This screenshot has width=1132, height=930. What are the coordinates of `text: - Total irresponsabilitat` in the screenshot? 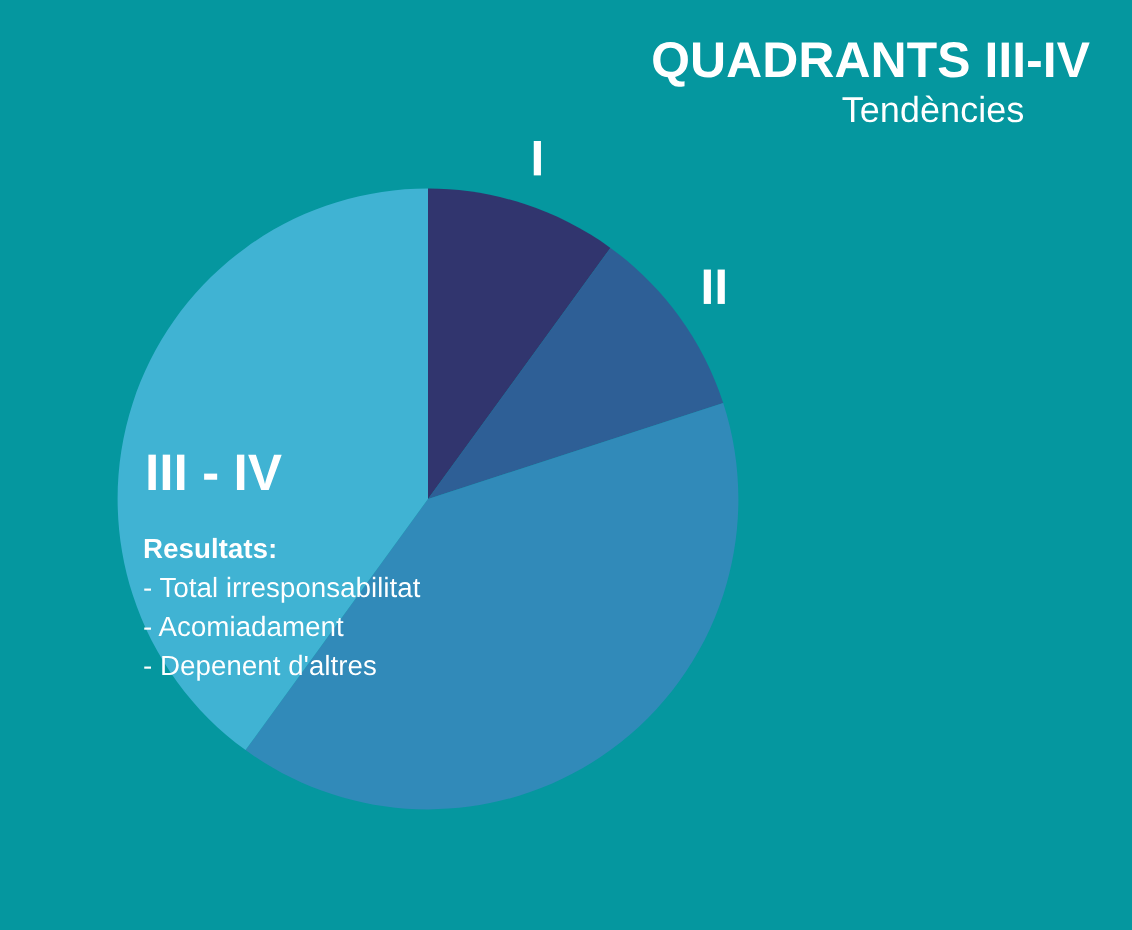 It's located at (282, 589).